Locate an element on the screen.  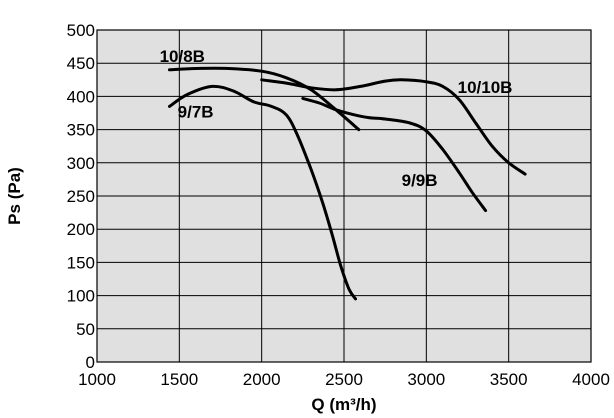
x-axis-ticks: 1000 1500 2000 2500 3000 3500 4000 is located at coordinates (344, 379).